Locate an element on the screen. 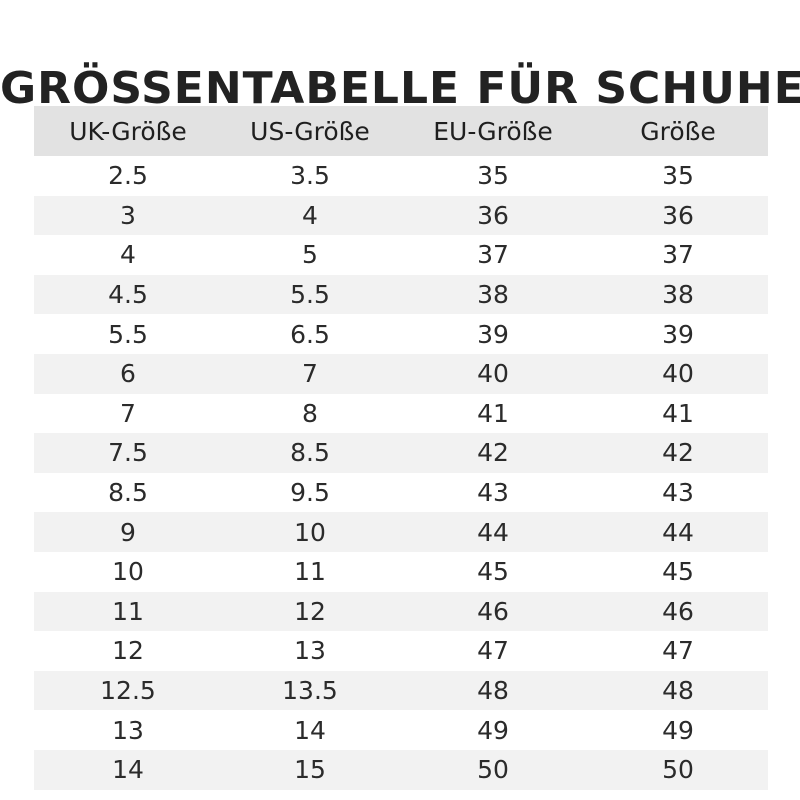 This screenshot has height=800, width=800. cell-size: 42 is located at coordinates (678, 453).